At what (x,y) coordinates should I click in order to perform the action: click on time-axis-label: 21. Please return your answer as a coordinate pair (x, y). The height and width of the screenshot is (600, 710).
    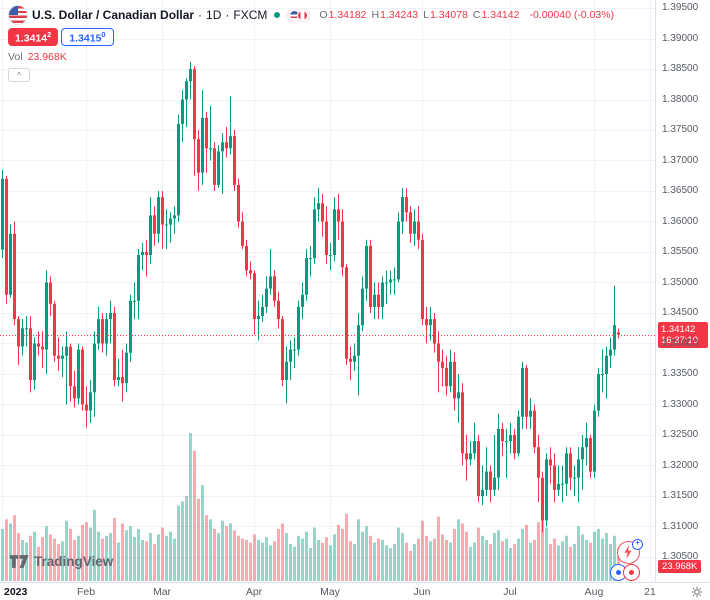
    Looking at the image, I should click on (650, 592).